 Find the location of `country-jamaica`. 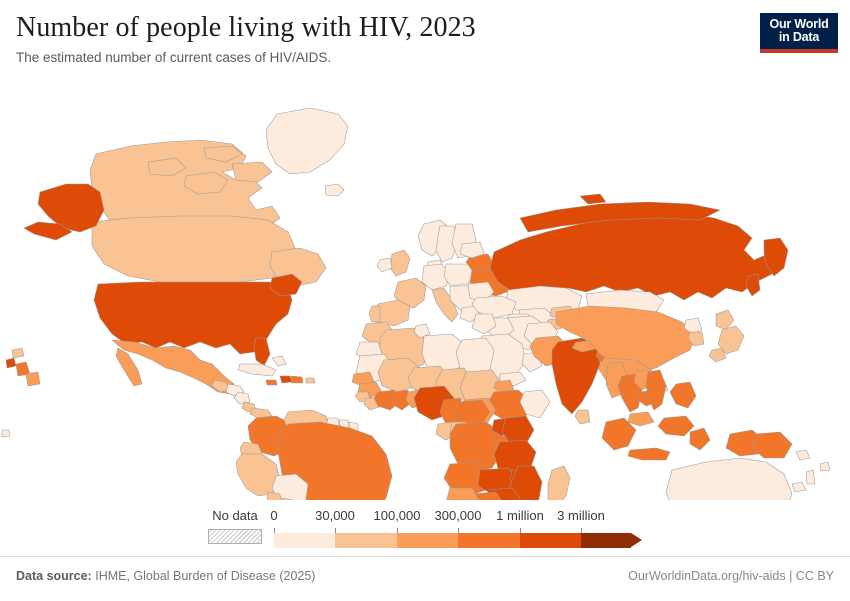

country-jamaica is located at coordinates (271, 382).